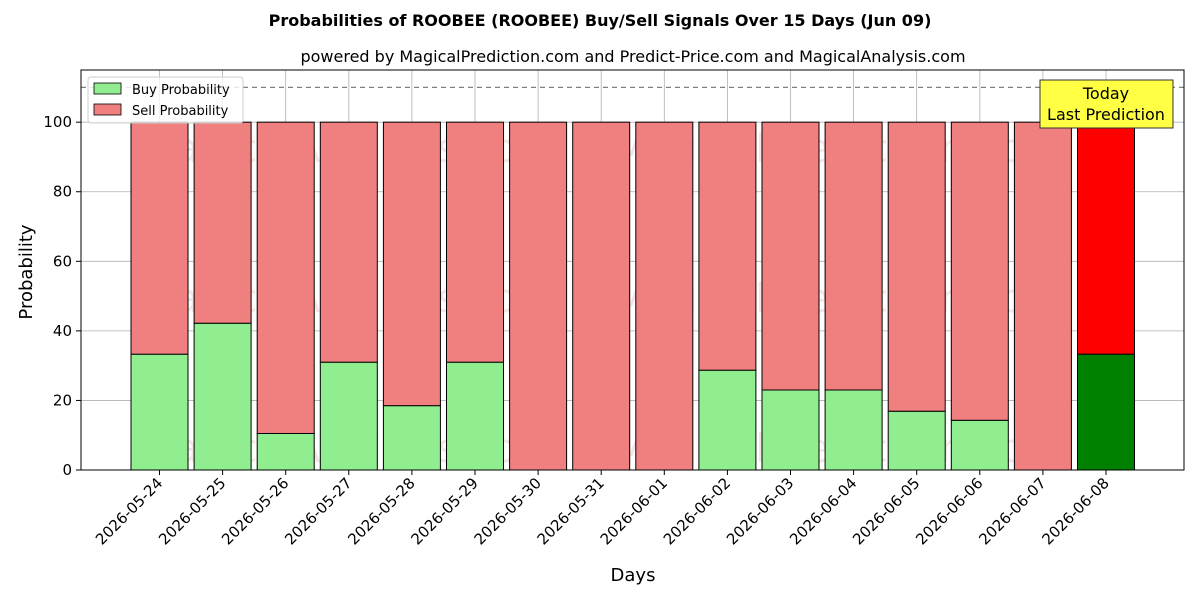 Image resolution: width=1200 pixels, height=600 pixels. Describe the element at coordinates (633, 575) in the screenshot. I see `x-axis-label: Days` at that location.